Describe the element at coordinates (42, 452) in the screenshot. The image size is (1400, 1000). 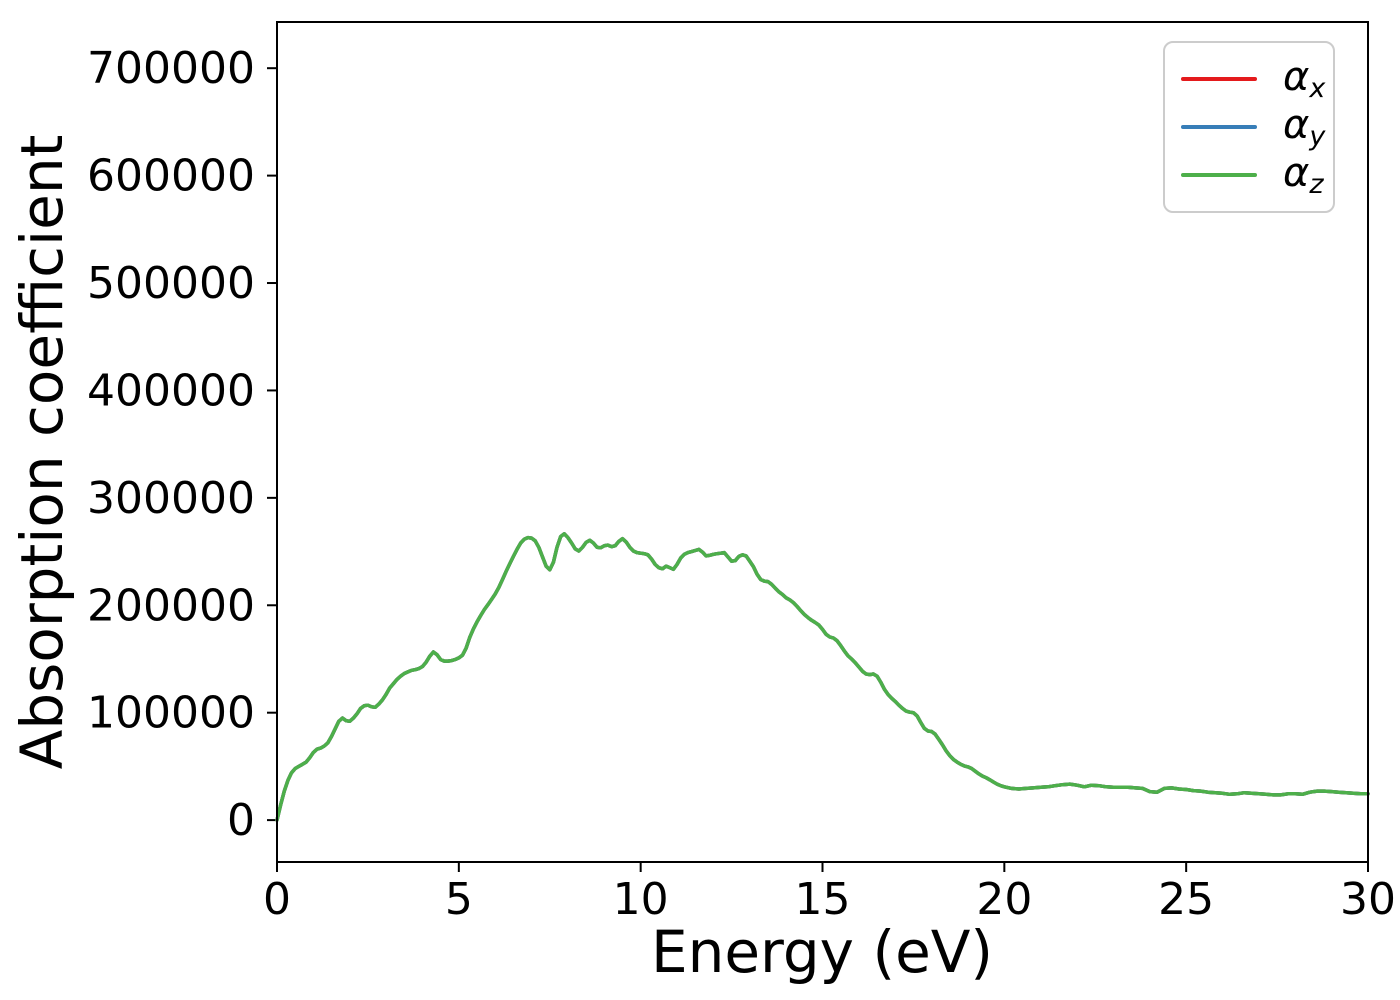
I see `y-axis-label: Absorption coefficient` at that location.